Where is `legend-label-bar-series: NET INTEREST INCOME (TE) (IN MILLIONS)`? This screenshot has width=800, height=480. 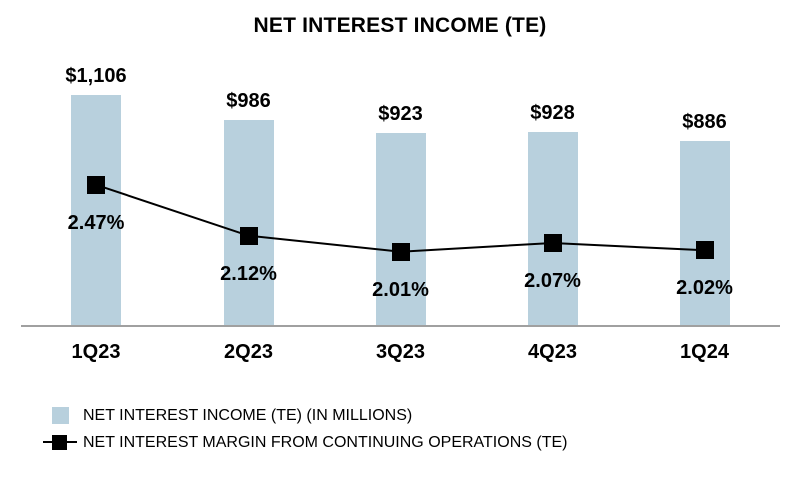 legend-label-bar-series: NET INTEREST INCOME (TE) (IN MILLIONS) is located at coordinates (248, 415).